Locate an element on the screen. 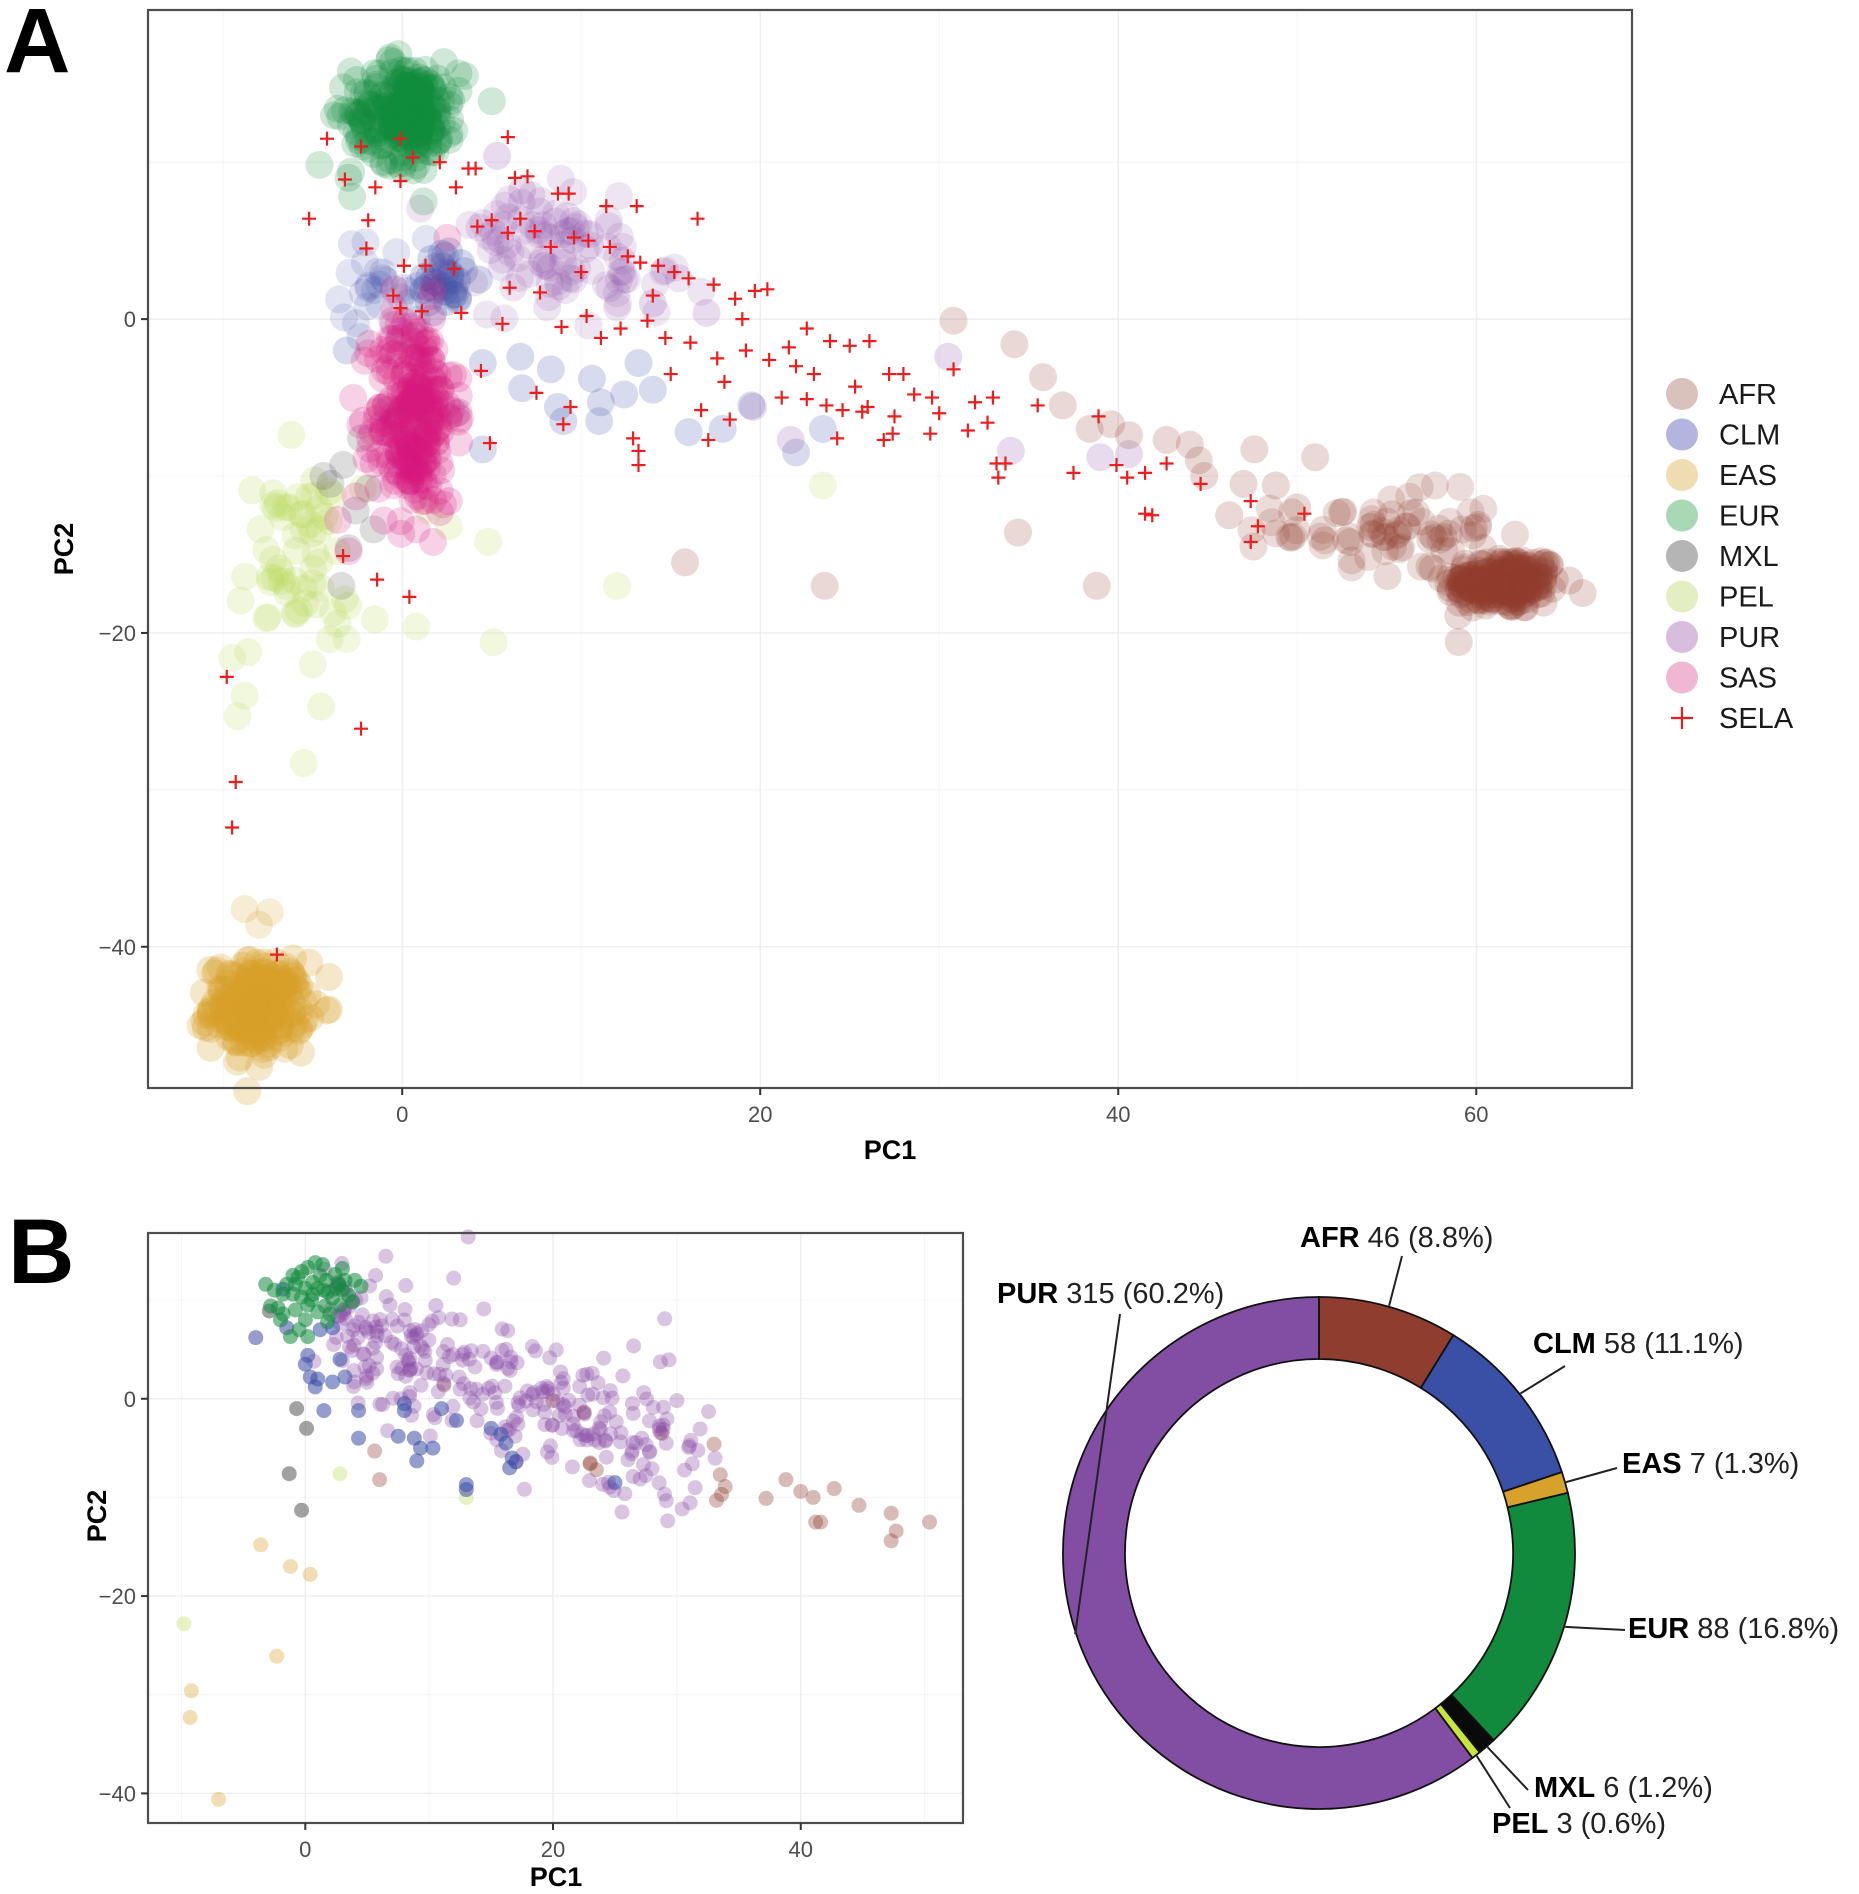  legend-item-pel: PEL is located at coordinates (1720, 597).